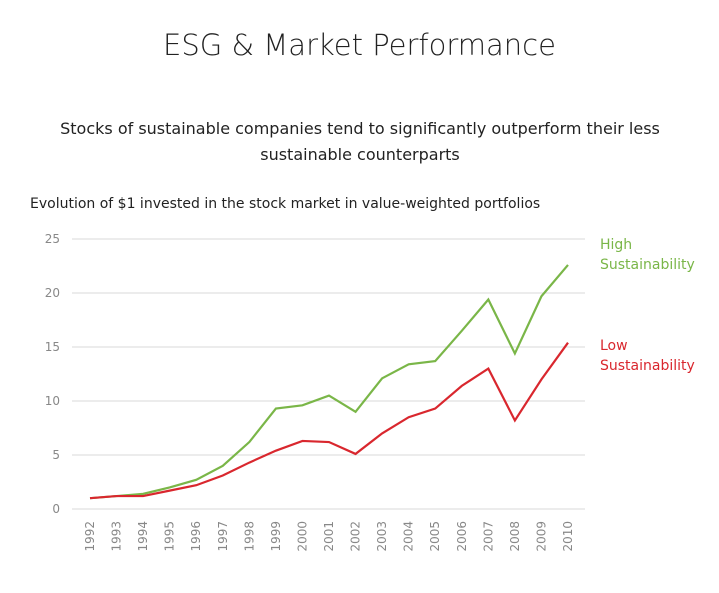  What do you see at coordinates (56, 455) in the screenshot?
I see `y-tick-label: 5` at bounding box center [56, 455].